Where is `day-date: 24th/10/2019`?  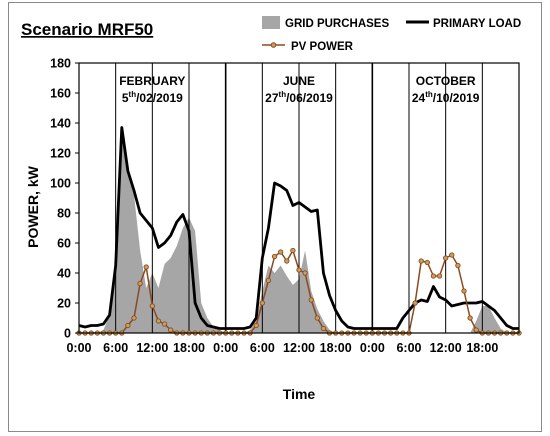
day-date: 24th/10/2019 is located at coordinates (446, 97).